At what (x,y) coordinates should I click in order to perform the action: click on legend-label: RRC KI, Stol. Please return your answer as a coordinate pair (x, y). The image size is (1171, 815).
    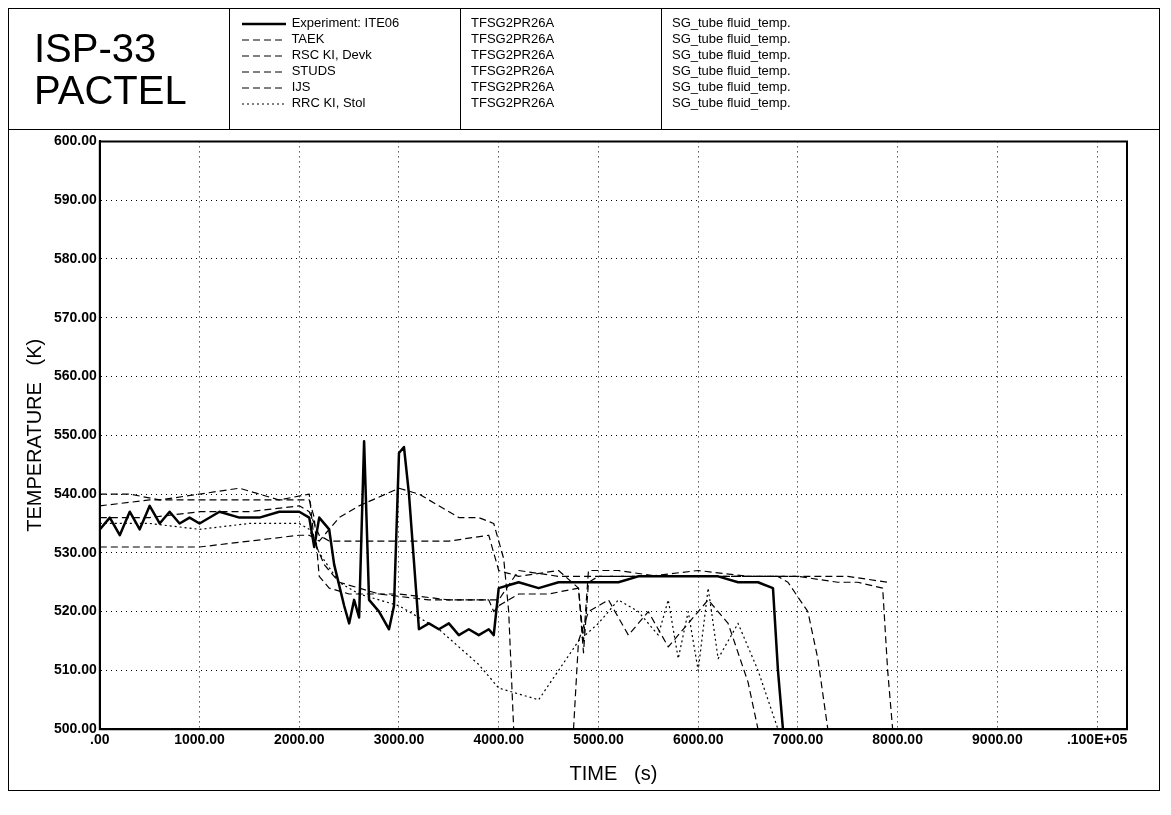
    Looking at the image, I should click on (328, 102).